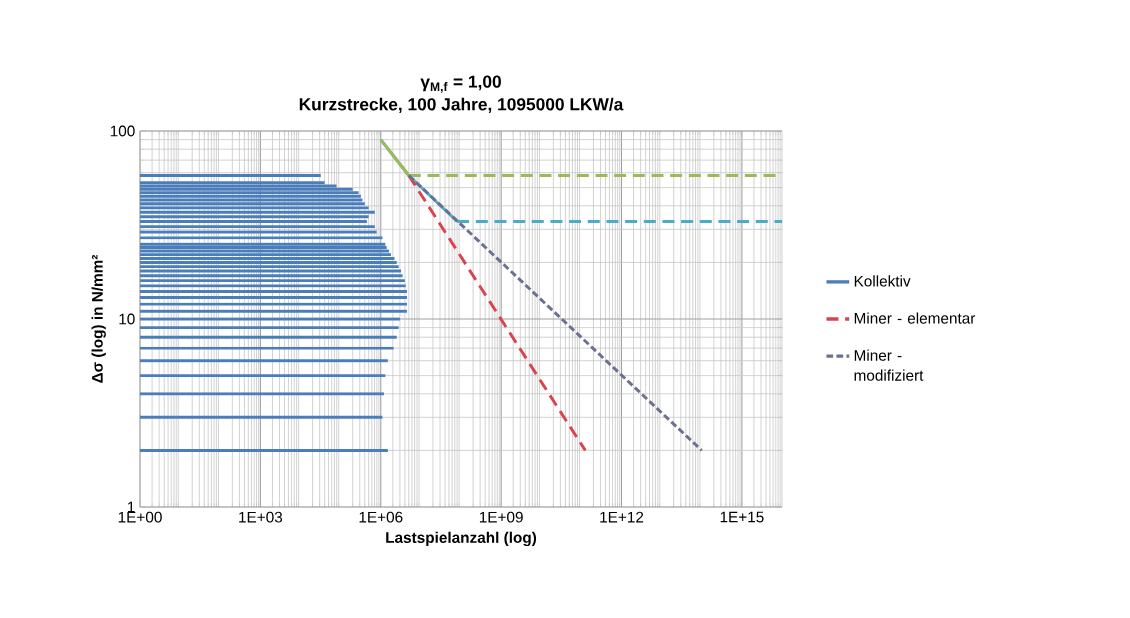 The height and width of the screenshot is (618, 1130). Describe the element at coordinates (889, 365) in the screenshot. I see `legend-label: Miner - modifiziert` at that location.